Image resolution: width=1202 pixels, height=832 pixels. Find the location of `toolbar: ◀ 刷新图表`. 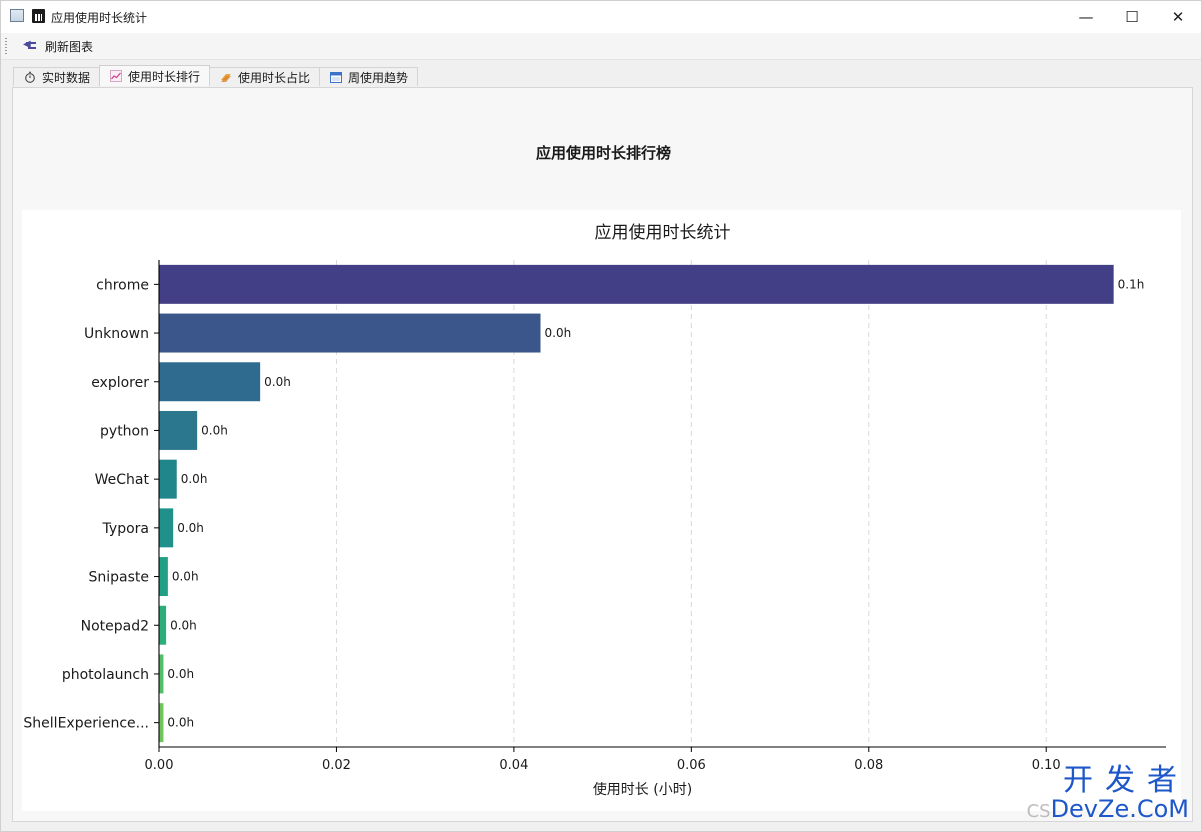

toolbar: ◀ 刷新图表 is located at coordinates (601, 46).